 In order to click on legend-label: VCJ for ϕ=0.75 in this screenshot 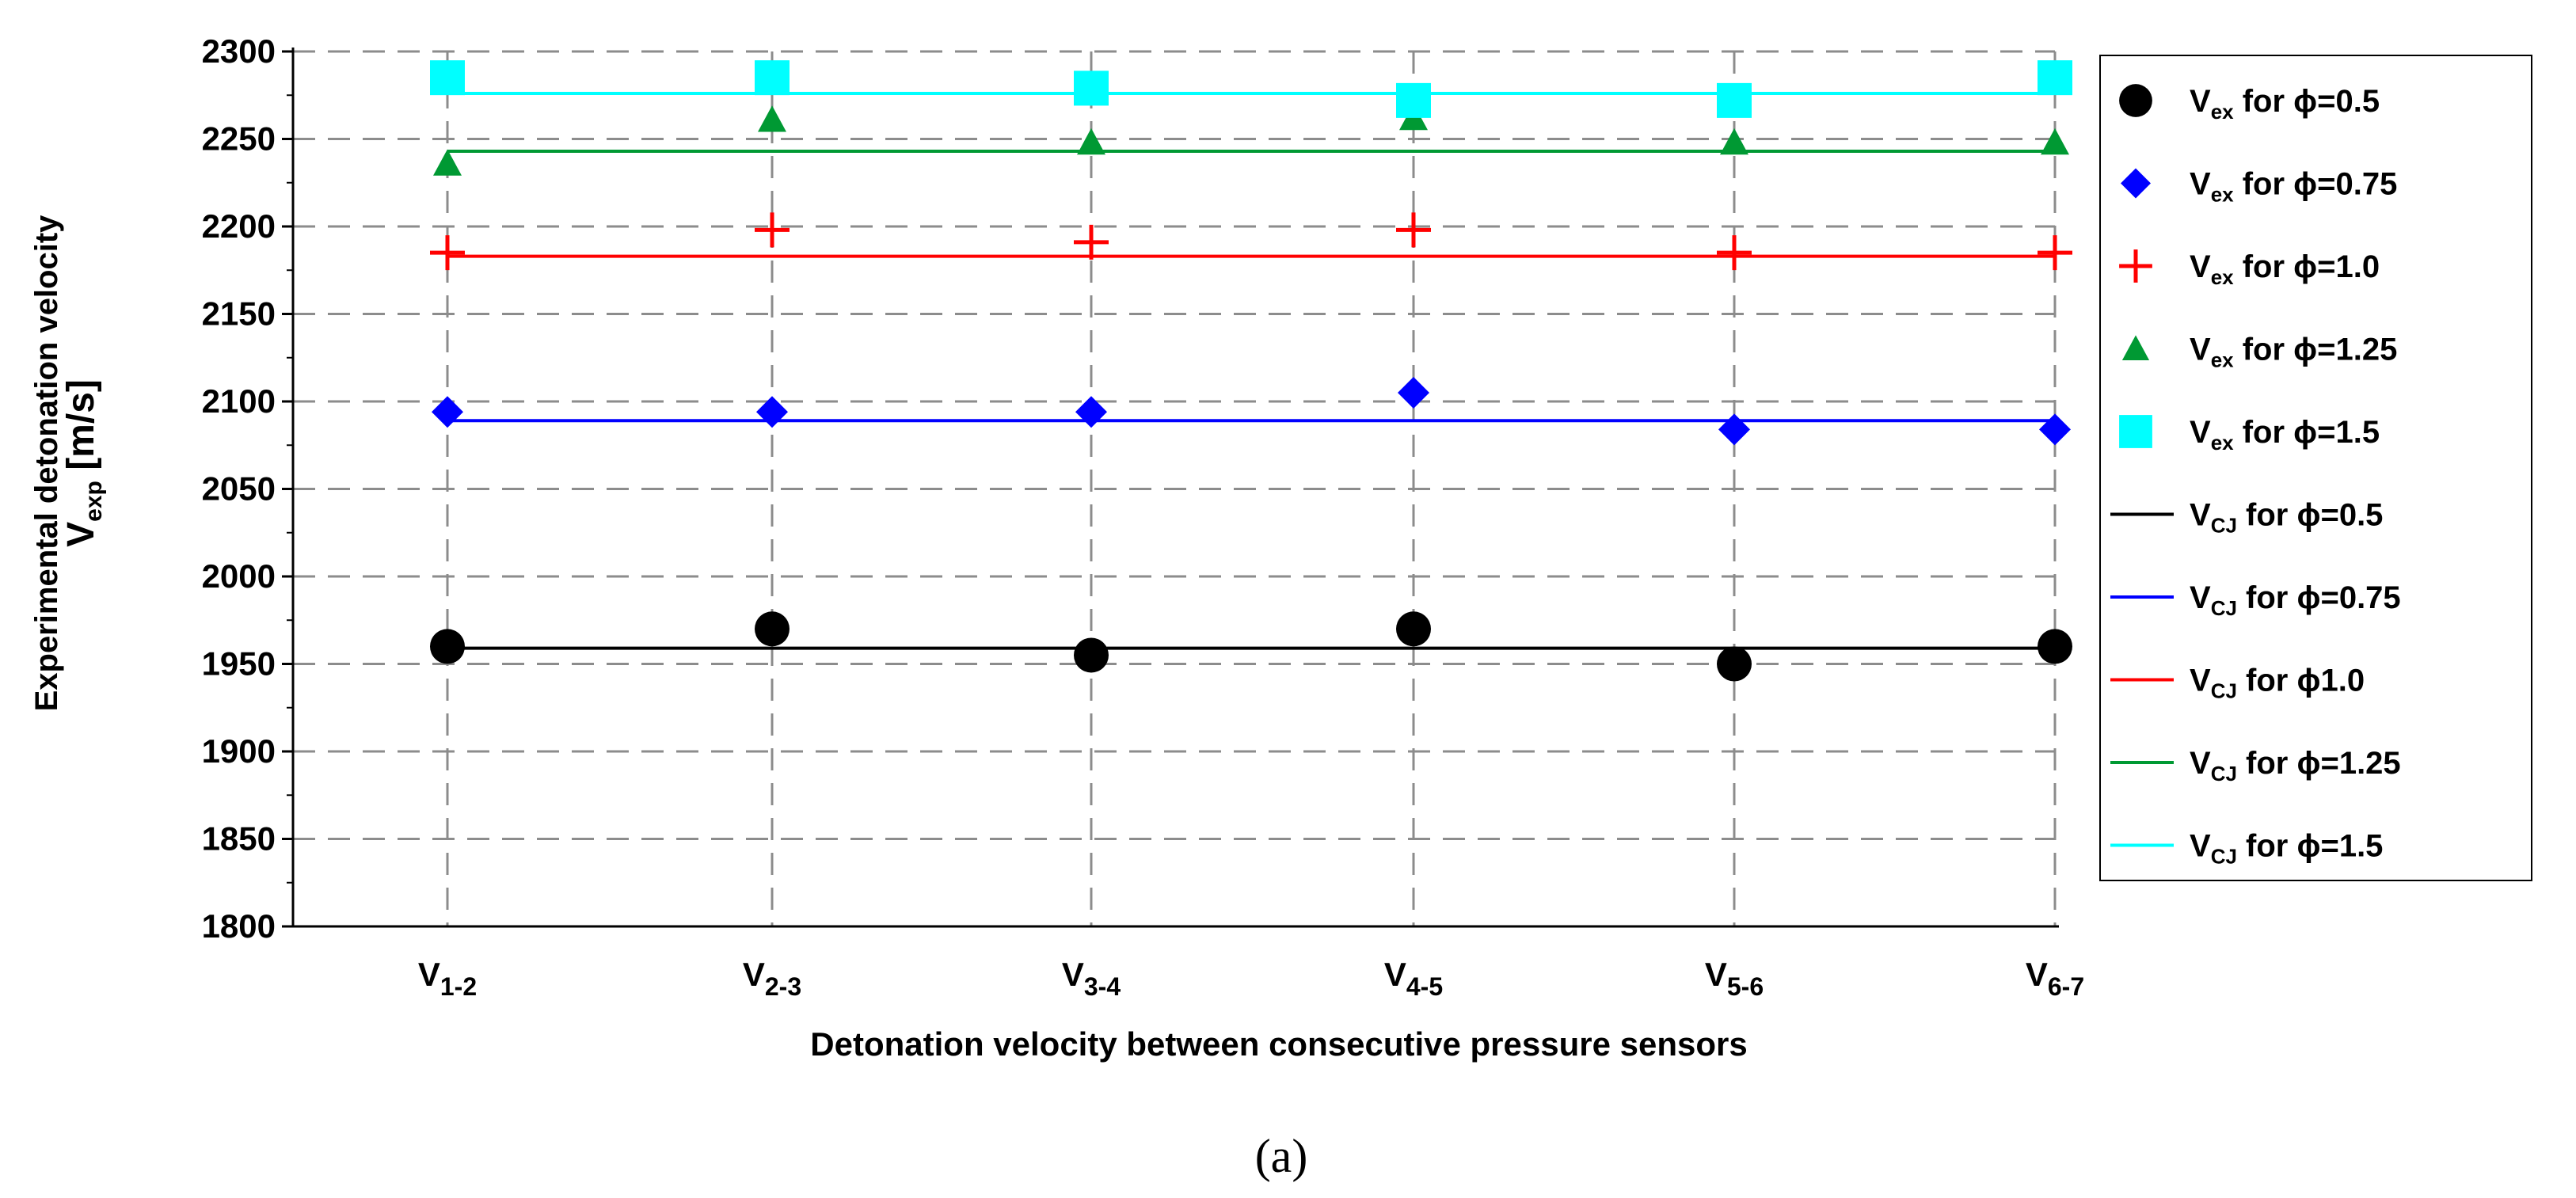, I will do `click(2295, 600)`.